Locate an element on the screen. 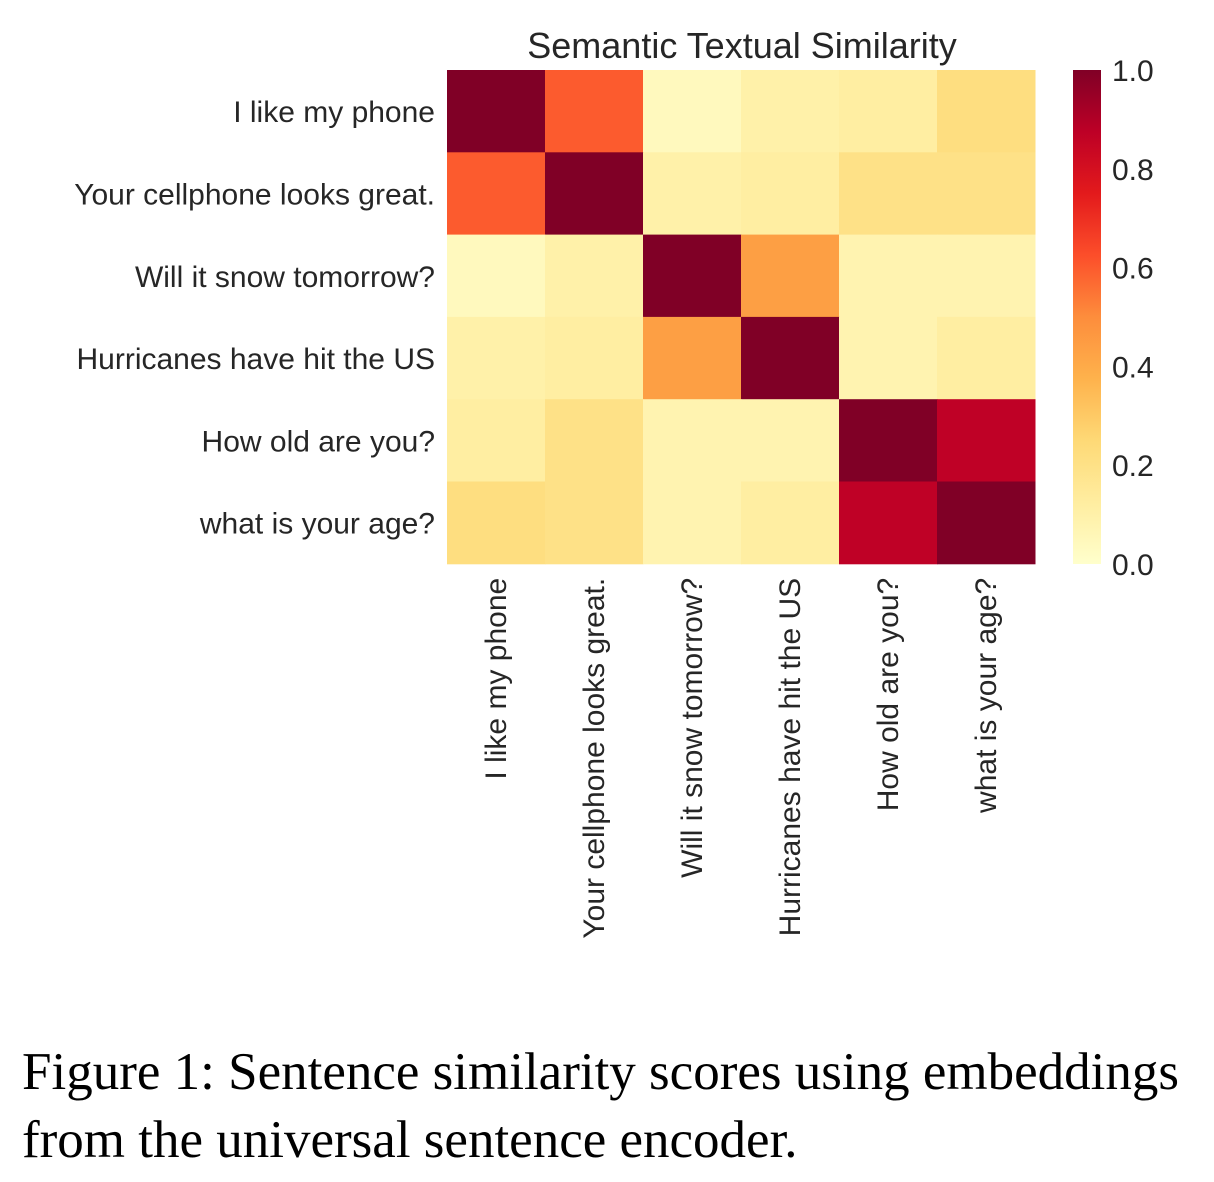 The width and height of the screenshot is (1214, 1182). chart-title: Semantic Textual Similarity is located at coordinates (742, 45).